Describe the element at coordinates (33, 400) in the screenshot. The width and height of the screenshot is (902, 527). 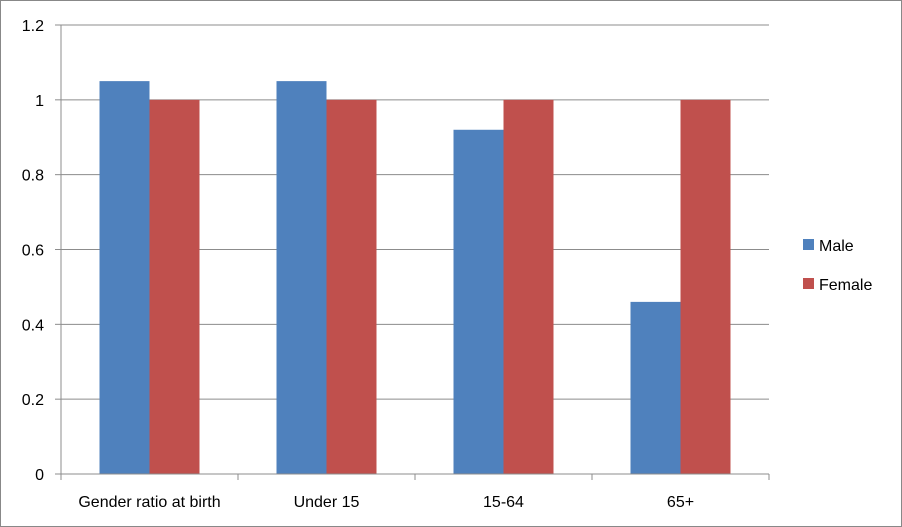
I see `y-tick-label: 0.2` at that location.